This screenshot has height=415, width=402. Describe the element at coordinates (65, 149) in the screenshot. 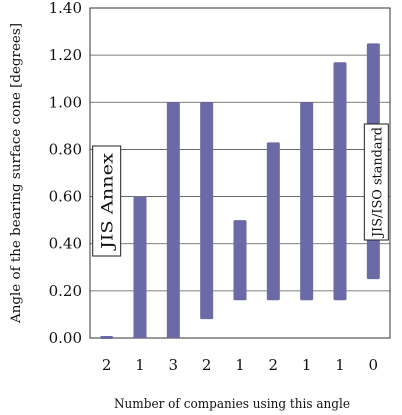

I see `y-tick-label: 0.80` at that location.